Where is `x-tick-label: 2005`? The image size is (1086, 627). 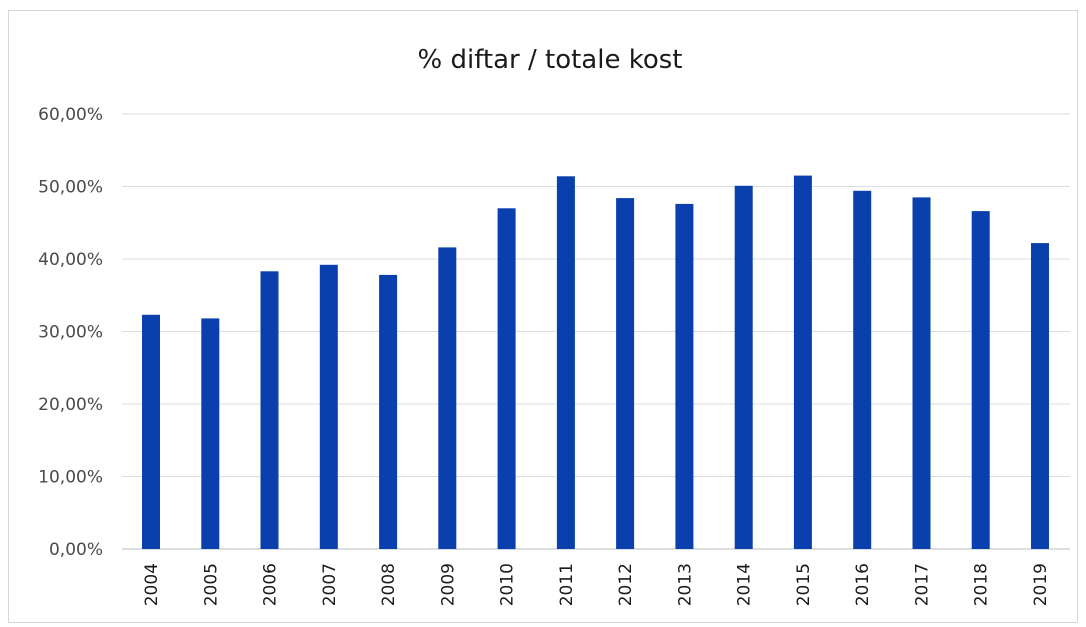 x-tick-label: 2005 is located at coordinates (211, 584).